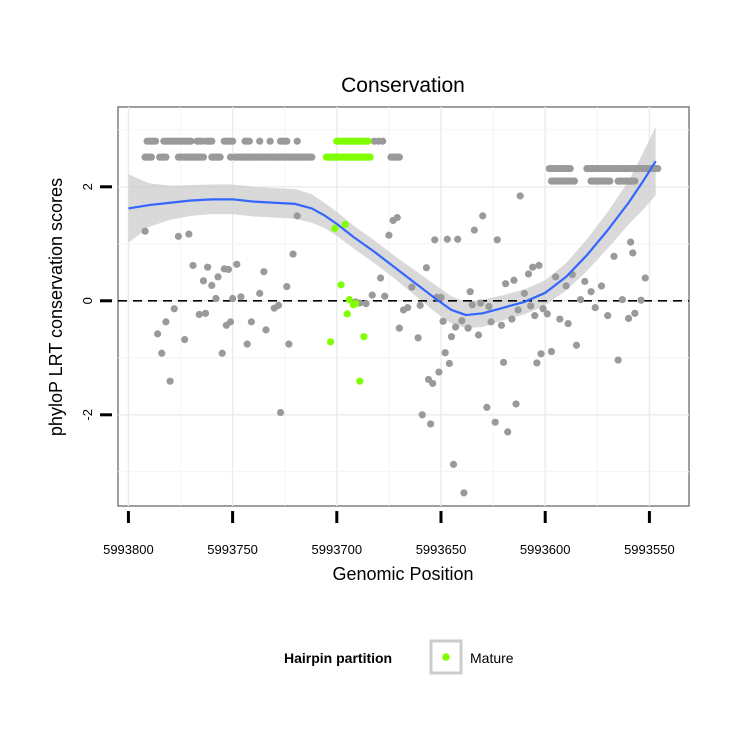 The width and height of the screenshot is (750, 755). What do you see at coordinates (338, 658) in the screenshot?
I see `legend-title: Hairpin partition` at bounding box center [338, 658].